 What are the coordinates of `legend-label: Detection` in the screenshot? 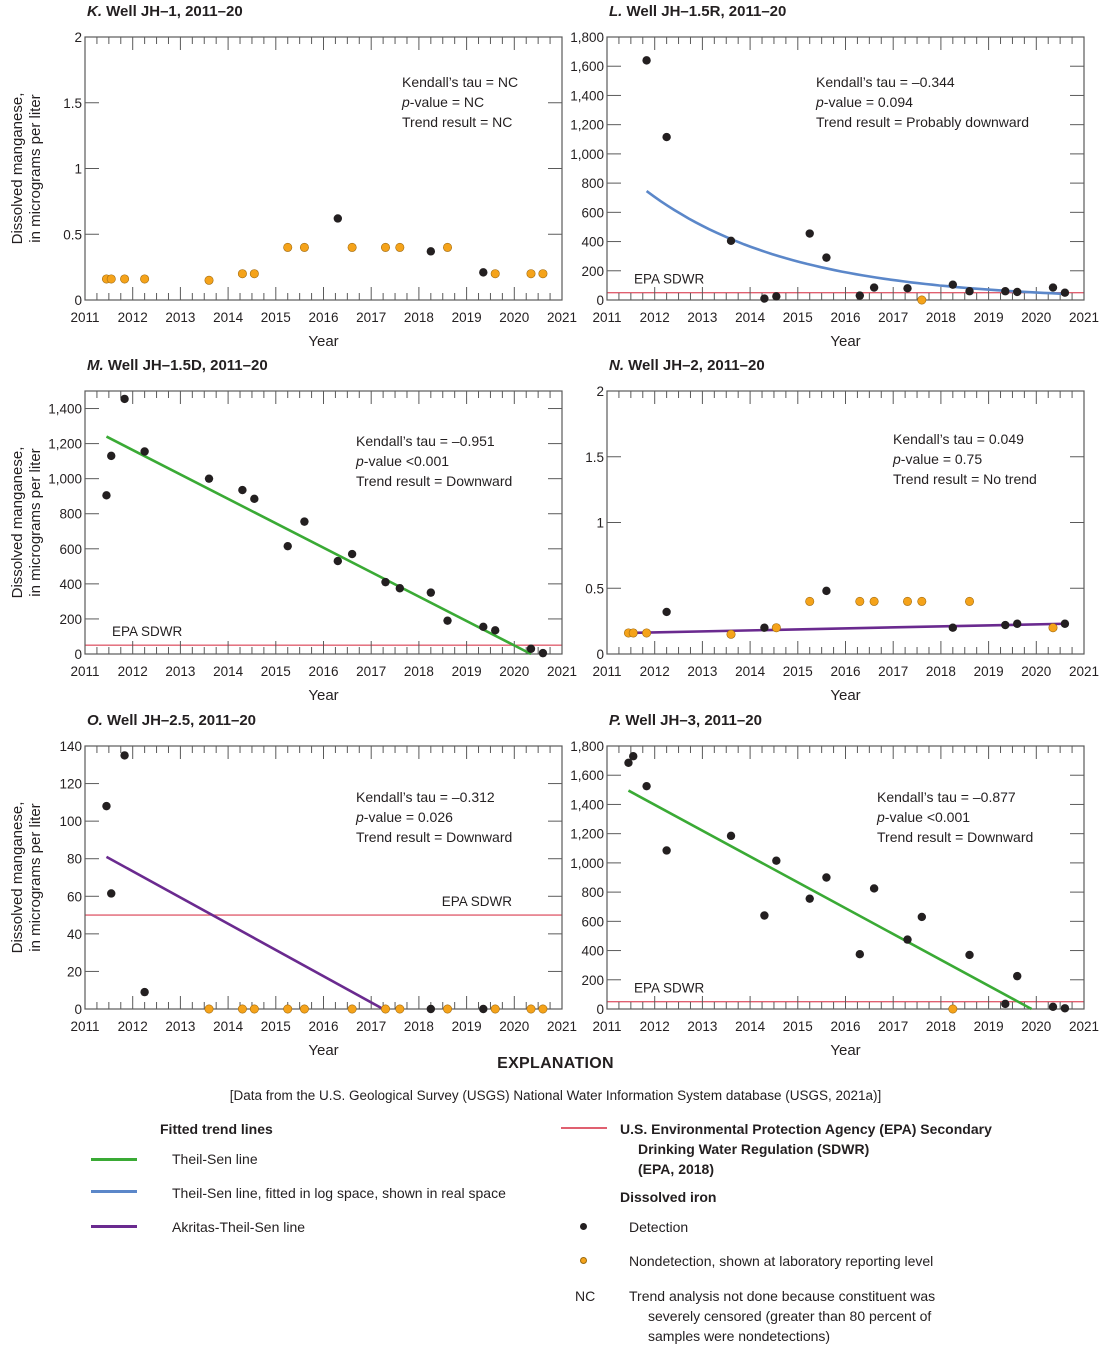 It's located at (659, 1227).